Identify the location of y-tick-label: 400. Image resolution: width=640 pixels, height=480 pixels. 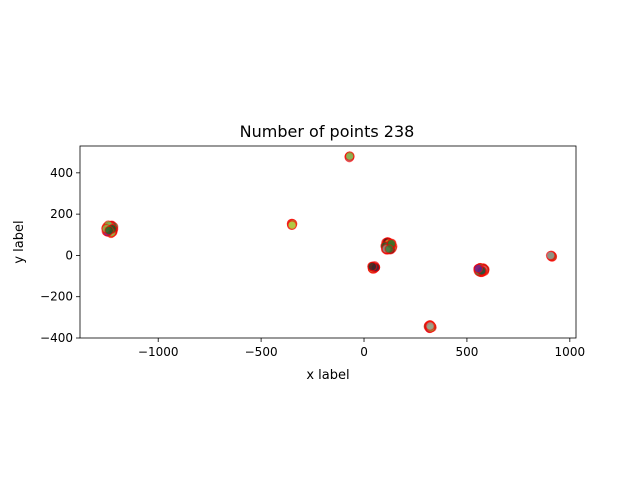
(61, 173).